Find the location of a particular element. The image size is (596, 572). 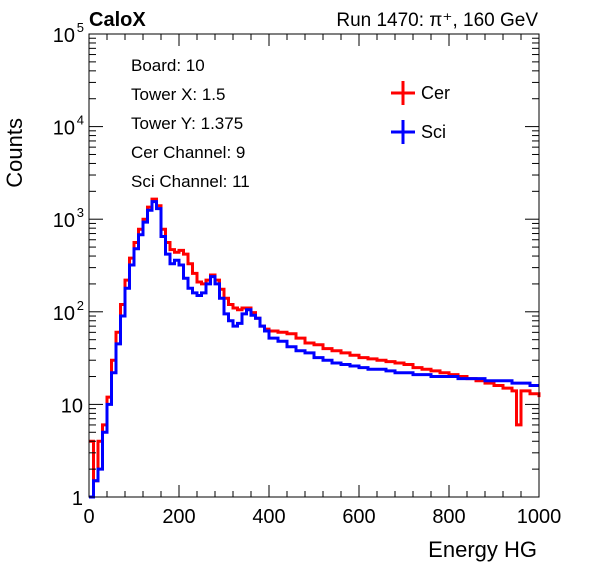

run-info: Run 1470: π⁺, 160 GeV is located at coordinates (437, 20).